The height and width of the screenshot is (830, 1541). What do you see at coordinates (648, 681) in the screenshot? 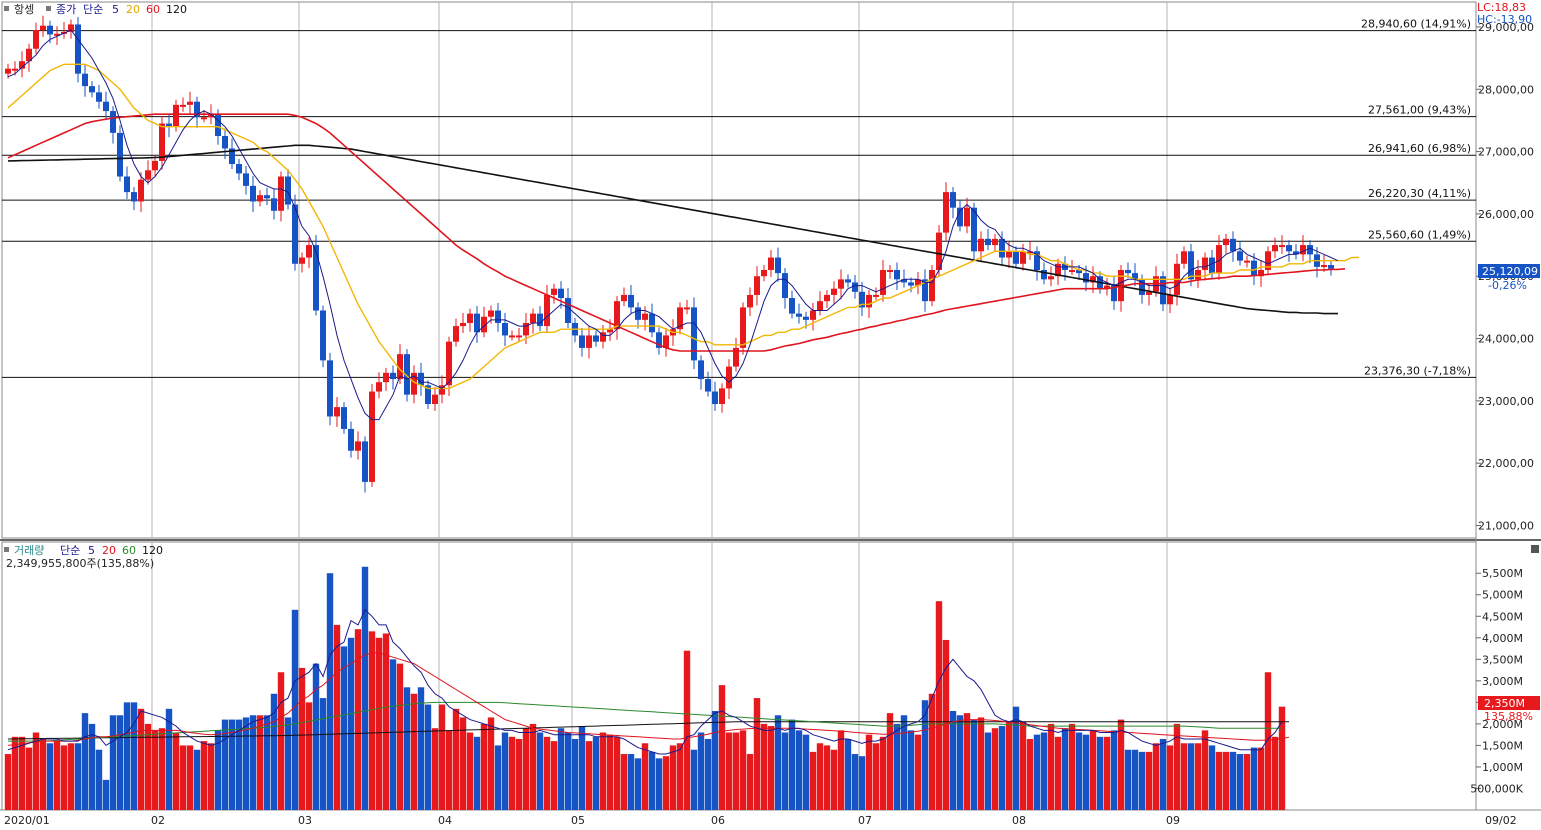
I see `volume-moving-averages` at bounding box center [648, 681].